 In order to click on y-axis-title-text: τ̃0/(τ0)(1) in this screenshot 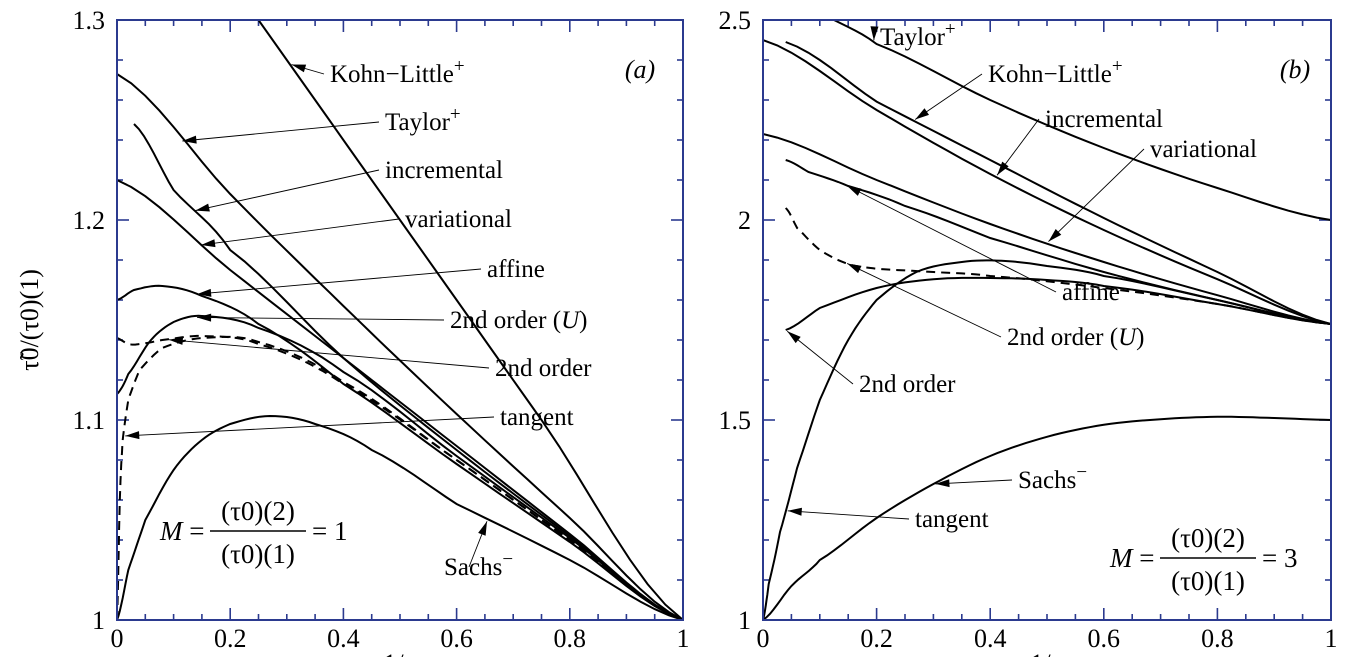, I will do `click(29, 320)`.